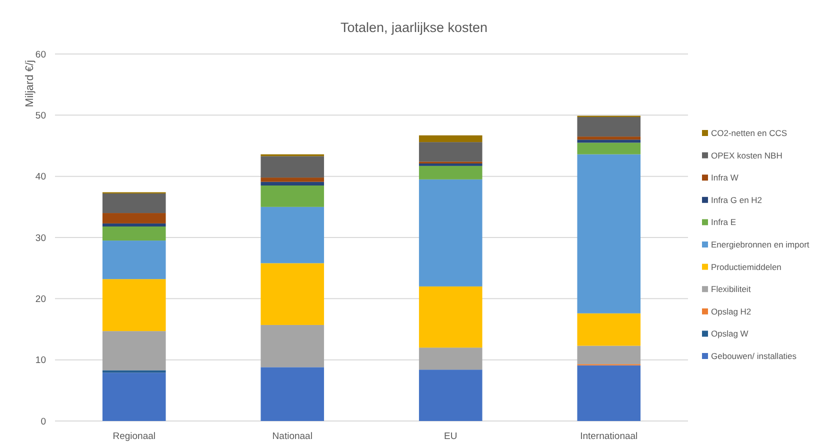 This screenshot has width=815, height=448. Describe the element at coordinates (40, 360) in the screenshot. I see `y-tick-label: 10` at that location.